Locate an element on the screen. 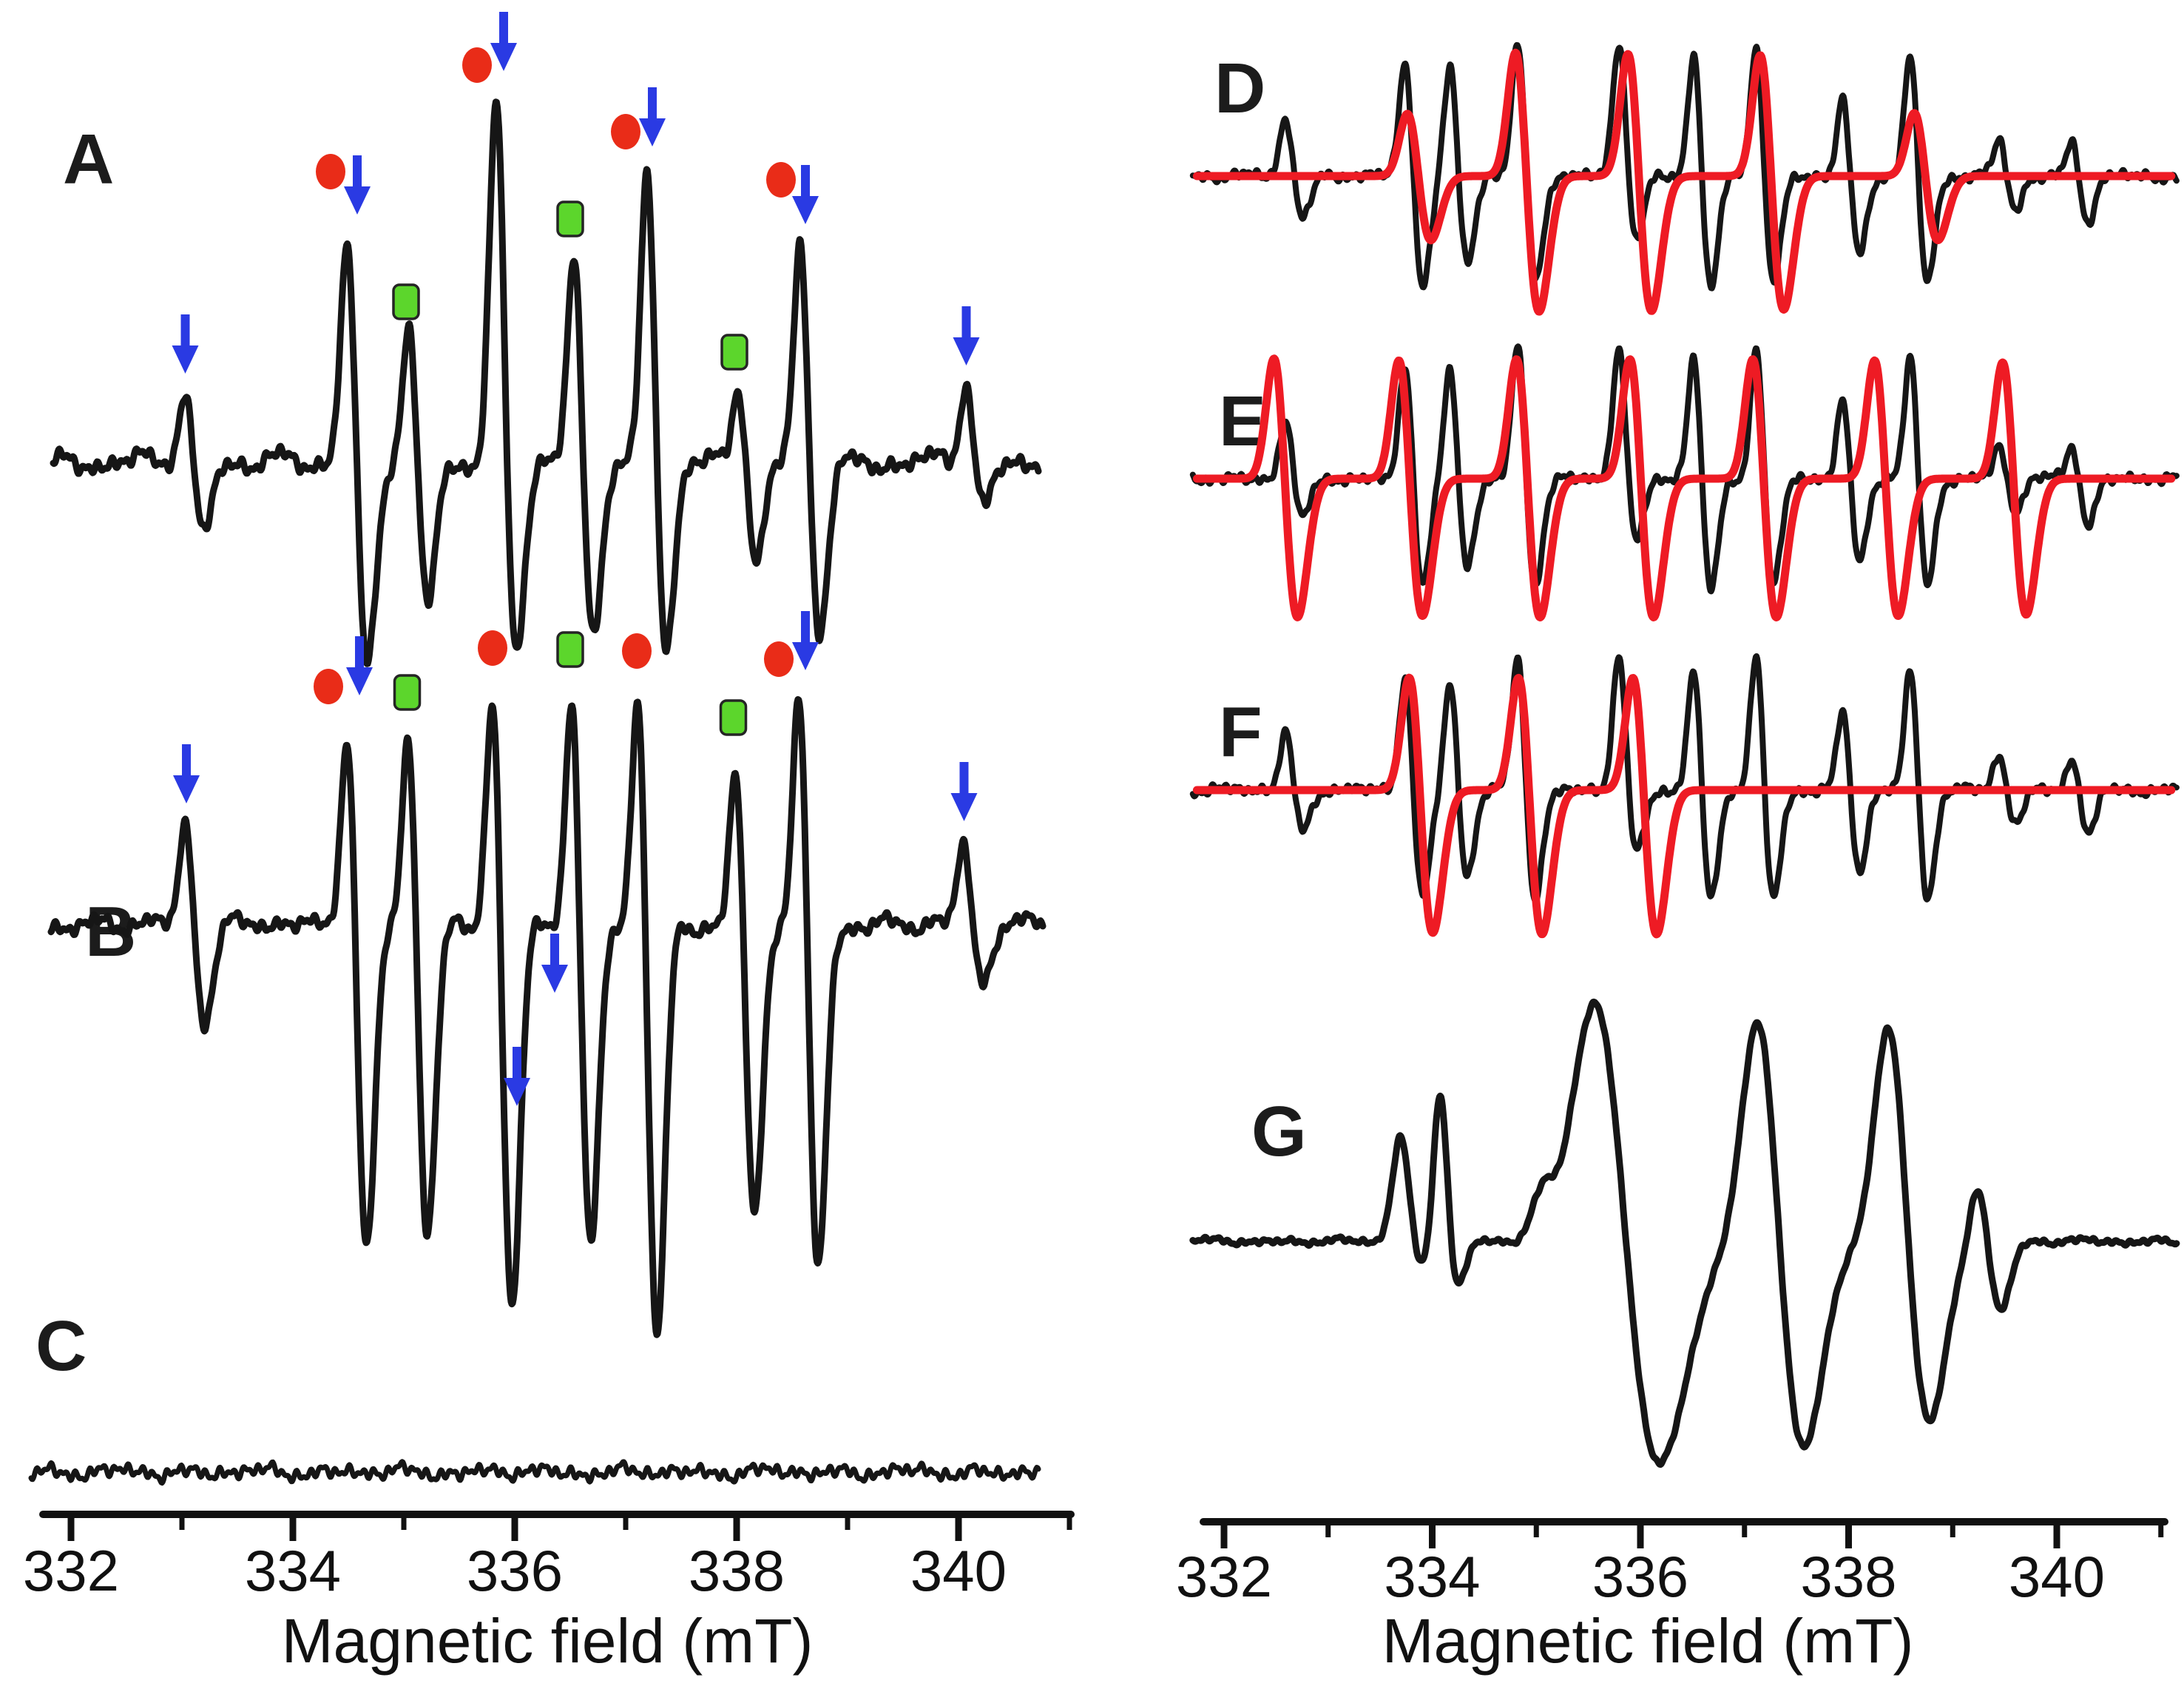 Image resolution: width=2184 pixels, height=1686 pixels. panel-label-g: G is located at coordinates (1279, 1131).